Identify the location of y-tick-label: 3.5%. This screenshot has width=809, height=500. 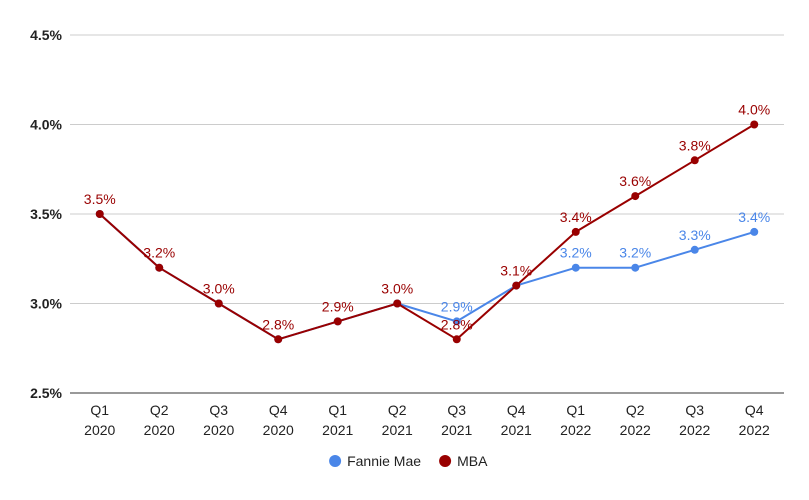
(46, 214).